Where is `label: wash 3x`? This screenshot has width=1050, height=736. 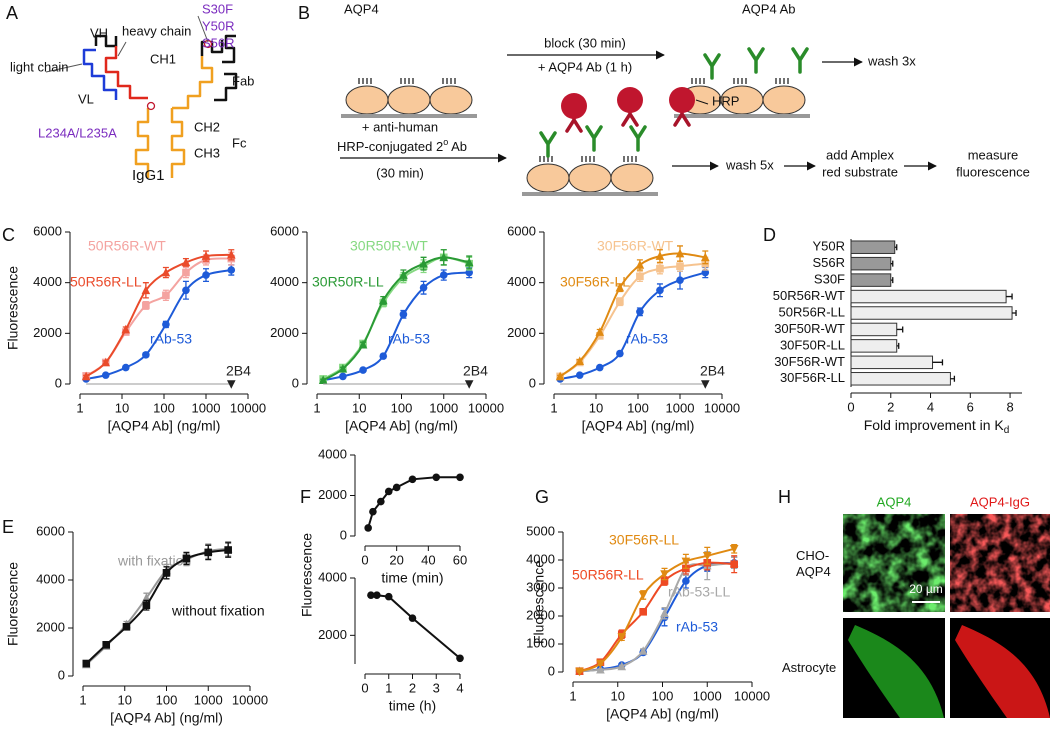
label: wash 3x is located at coordinates (891, 60).